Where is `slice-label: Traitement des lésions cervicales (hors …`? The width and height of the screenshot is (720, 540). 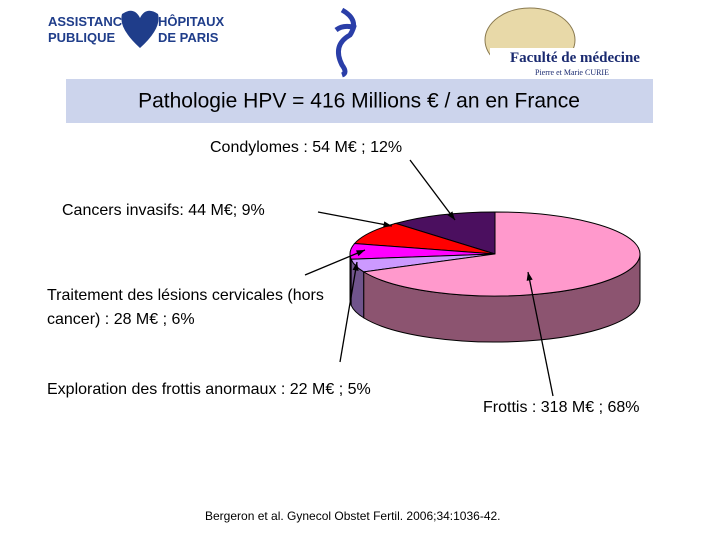 slice-label: Traitement des lésions cervicales (hors … is located at coordinates (185, 307).